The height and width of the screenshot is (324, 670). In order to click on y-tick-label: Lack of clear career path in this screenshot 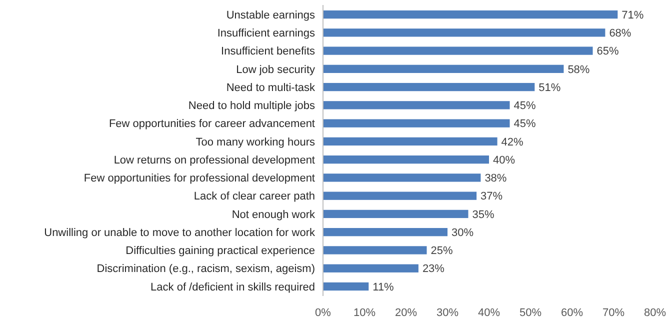, I will do `click(254, 196)`.